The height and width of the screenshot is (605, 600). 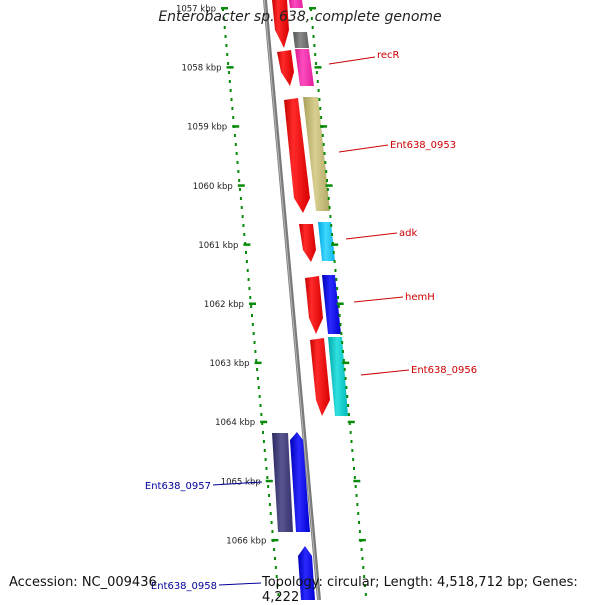 I want to click on accession-text: Accession: NC_009436, so click(x=83, y=582).